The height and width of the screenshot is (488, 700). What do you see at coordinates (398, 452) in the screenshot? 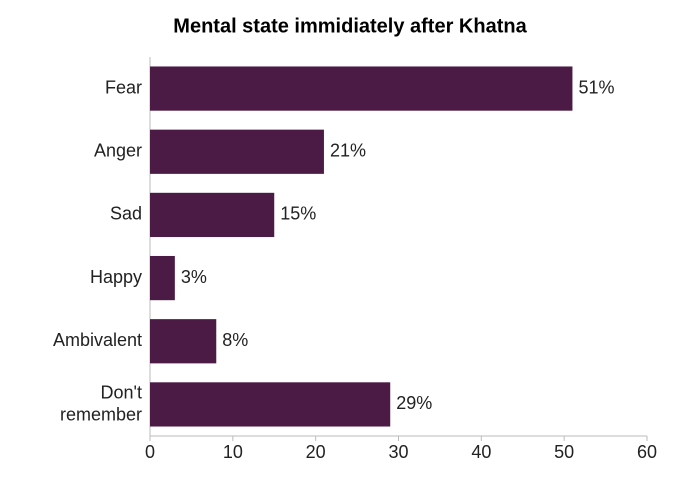
I see `x-tick-label: 30` at bounding box center [398, 452].